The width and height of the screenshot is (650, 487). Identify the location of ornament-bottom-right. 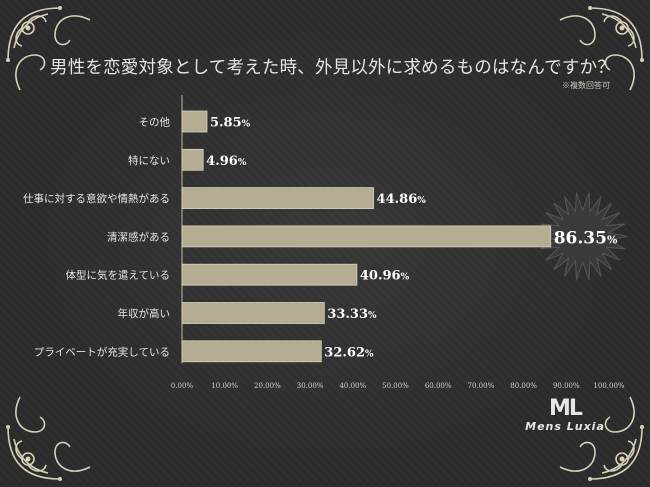
(601, 438).